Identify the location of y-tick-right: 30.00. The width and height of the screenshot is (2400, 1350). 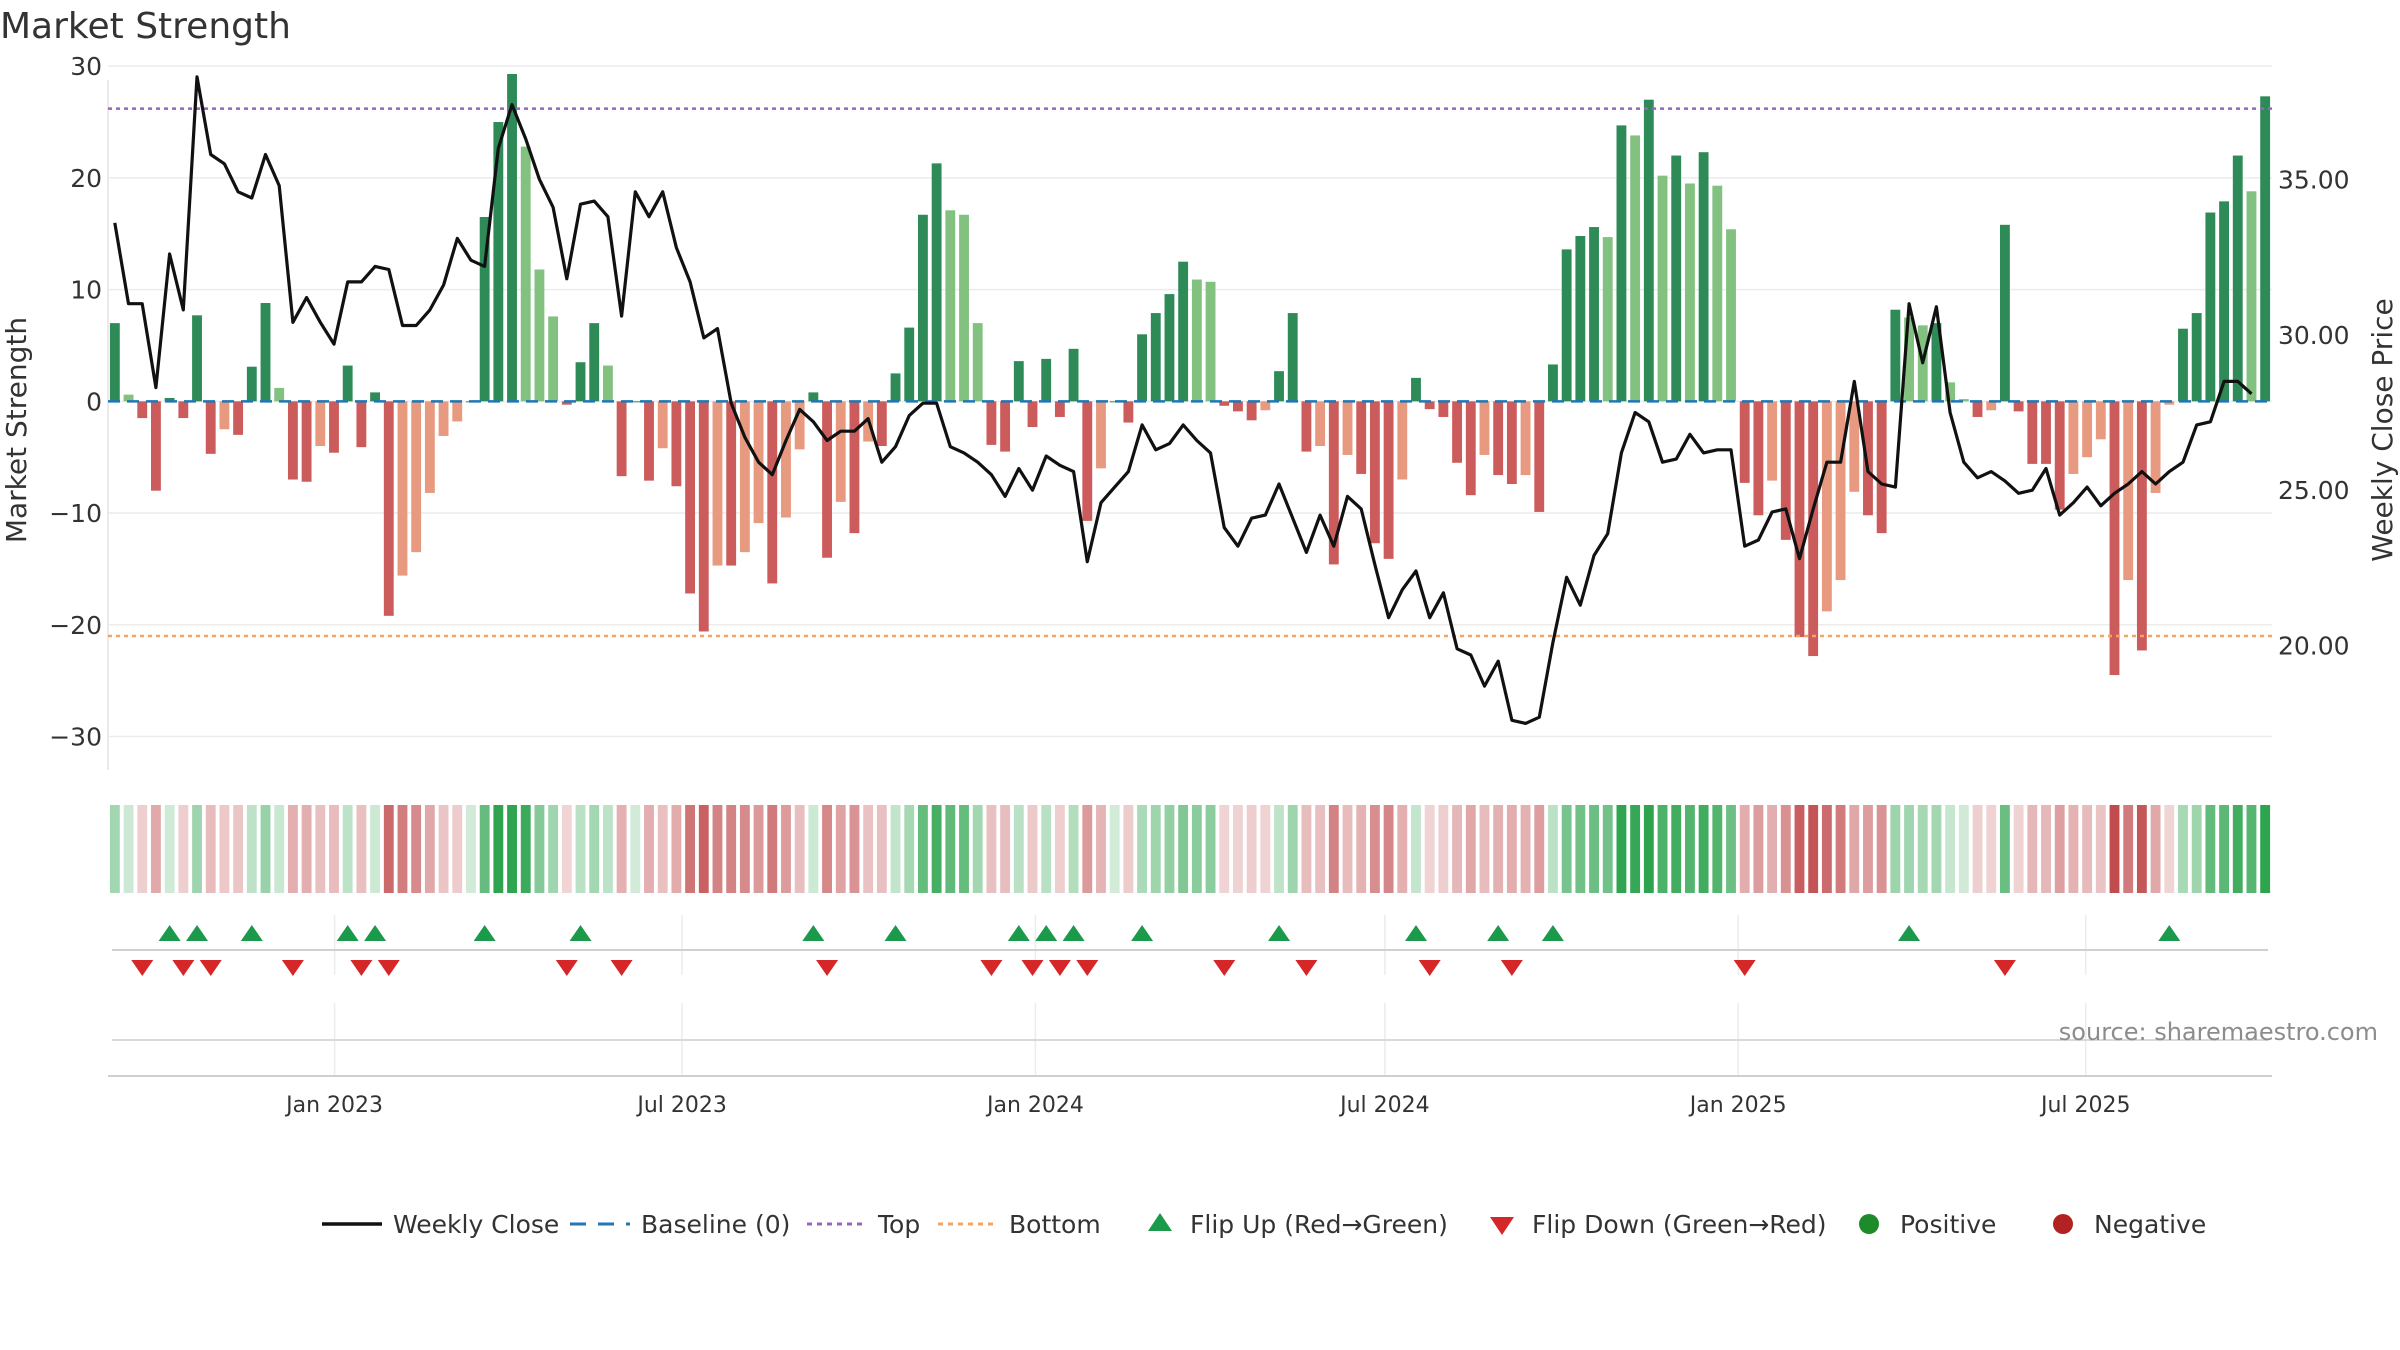
(2314, 335).